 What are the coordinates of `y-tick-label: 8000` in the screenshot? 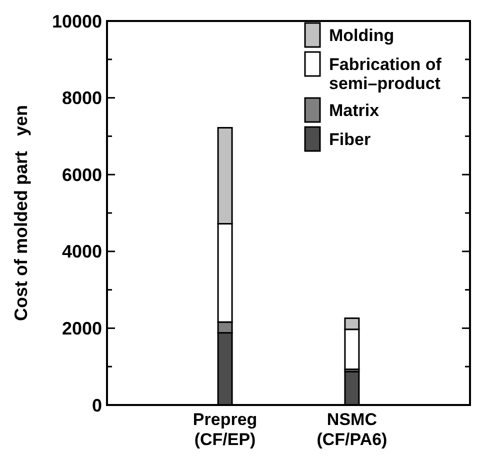 It's located at (82, 98).